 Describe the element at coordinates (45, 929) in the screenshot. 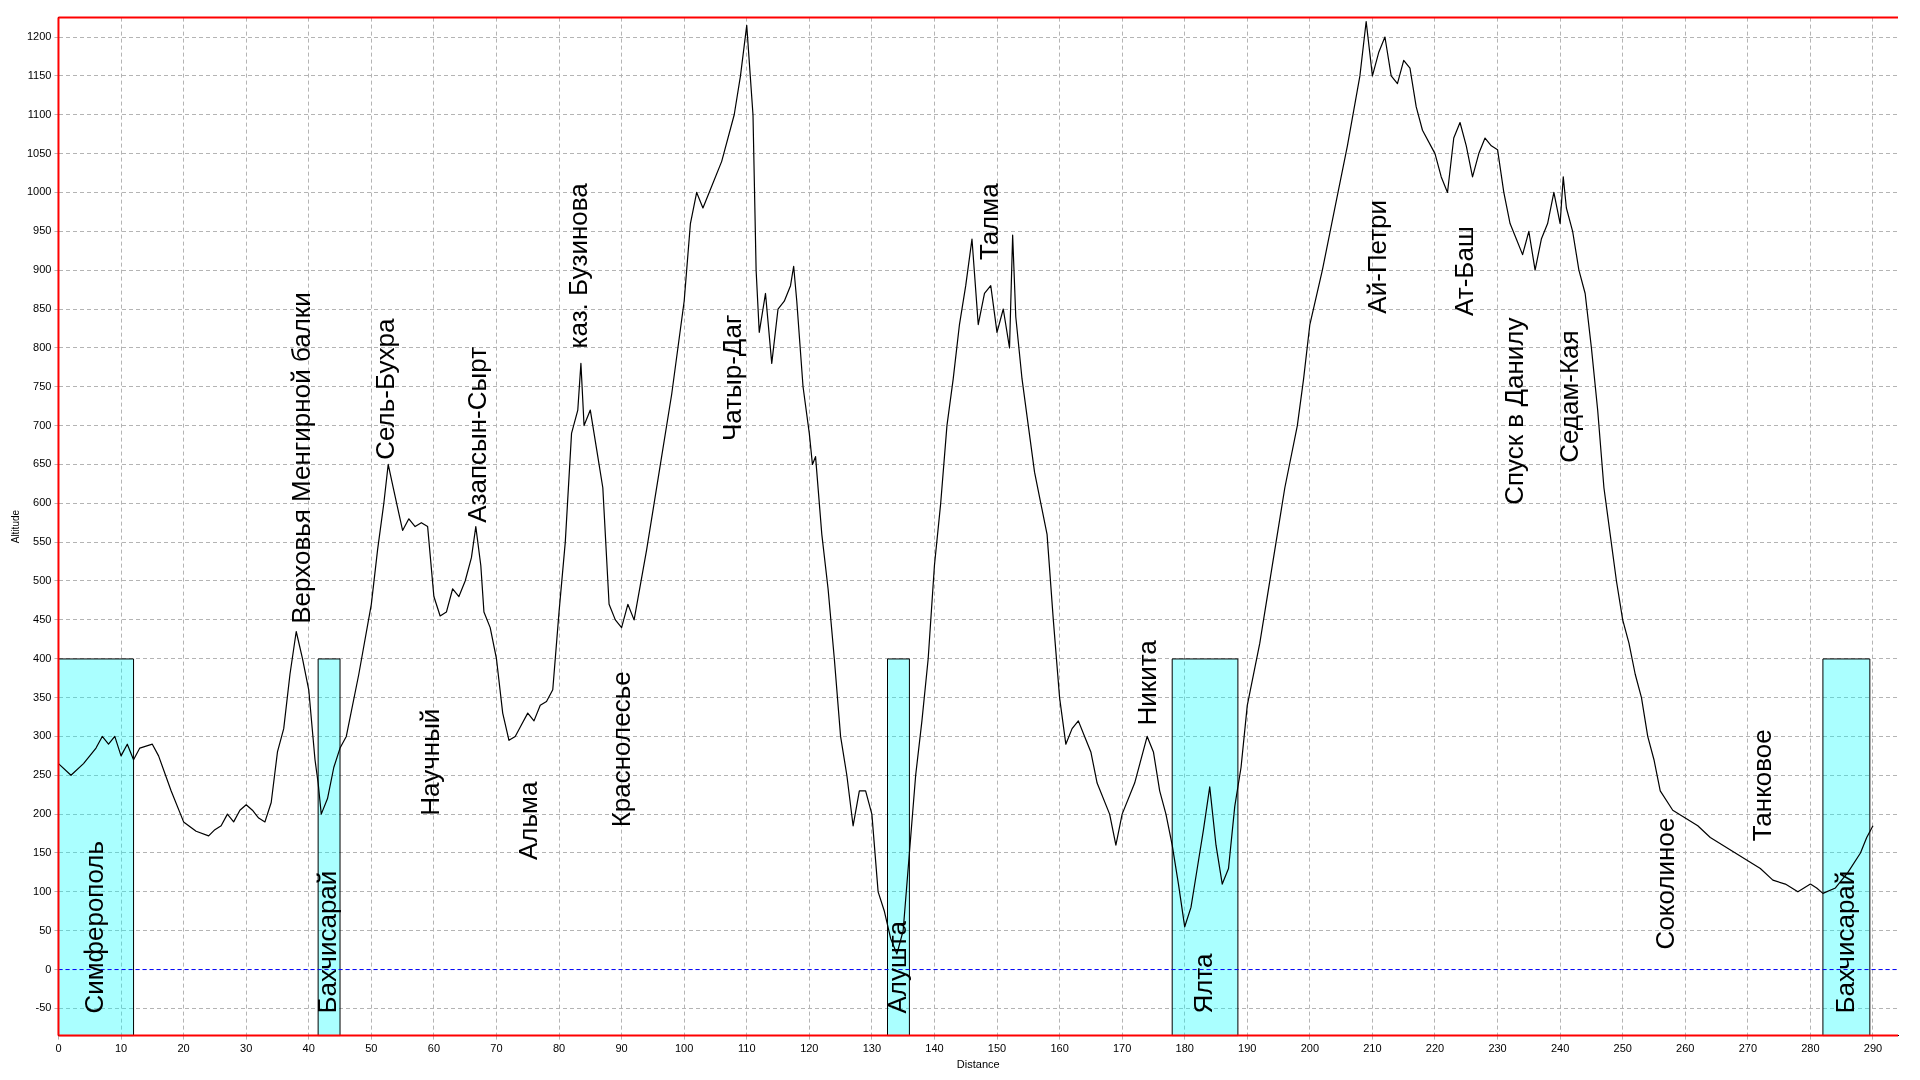

I see `y-tick-label: 50` at that location.